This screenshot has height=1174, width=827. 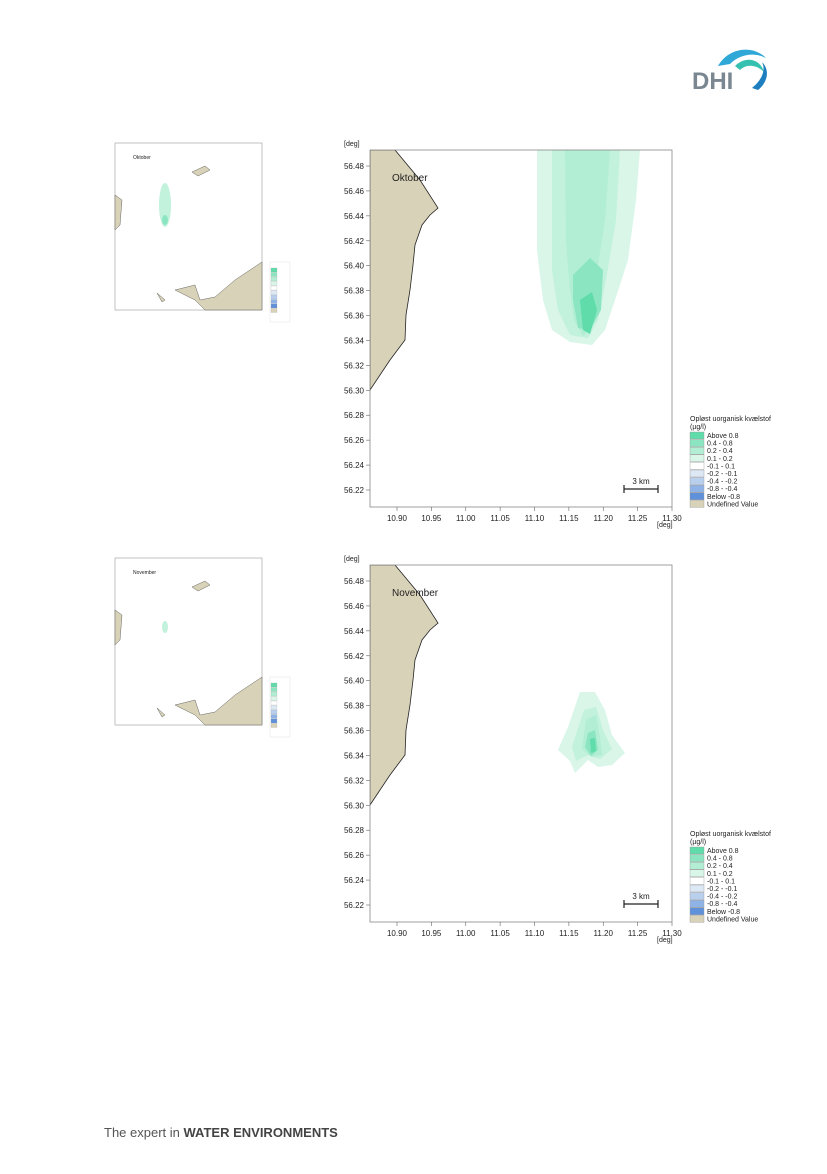 What do you see at coordinates (569, 518) in the screenshot?
I see `x-tick-label: 11.15` at bounding box center [569, 518].